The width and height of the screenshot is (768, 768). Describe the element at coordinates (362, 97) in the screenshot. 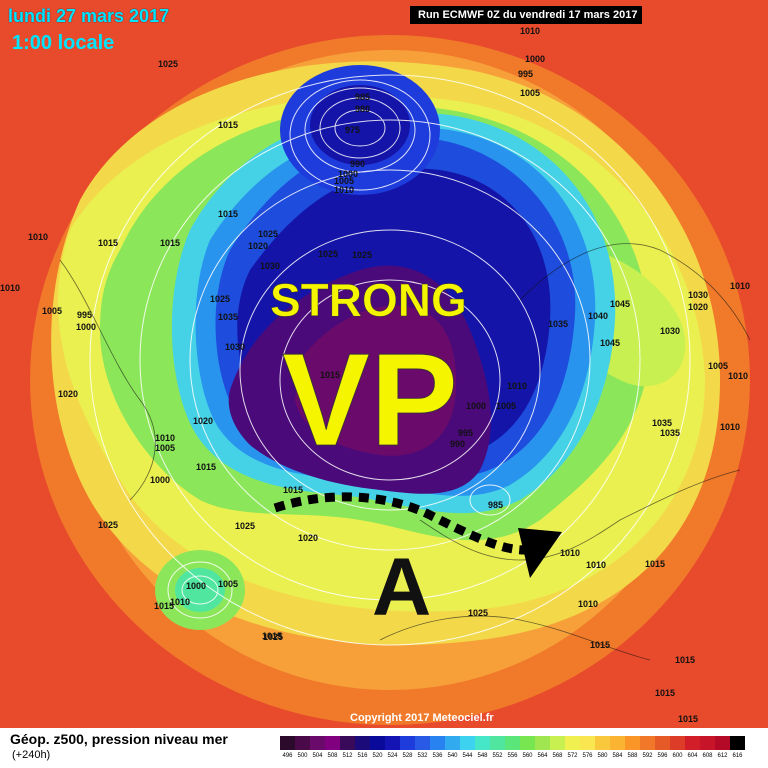

I see `pressure-label: 985` at that location.